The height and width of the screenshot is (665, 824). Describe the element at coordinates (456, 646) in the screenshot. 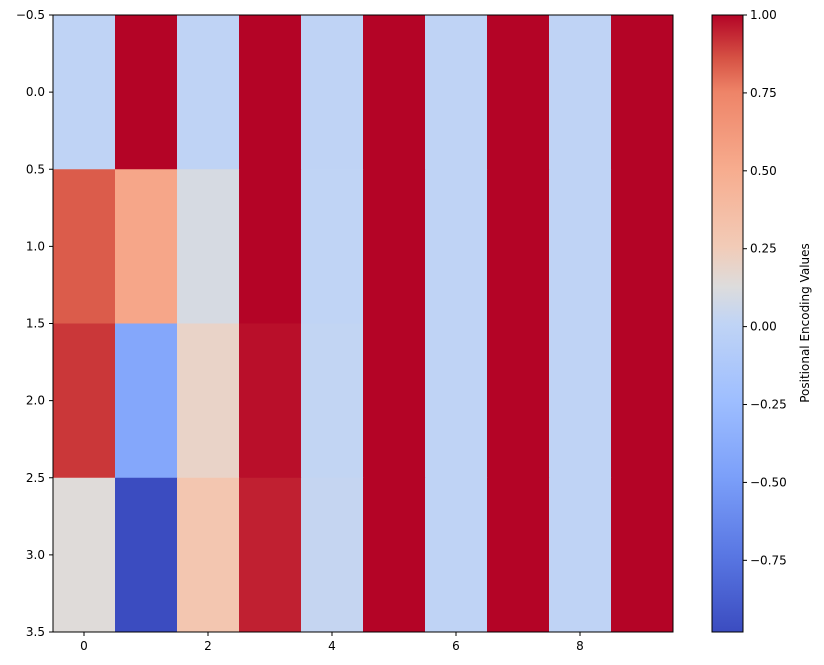

I see `x-tick-label: 6` at that location.